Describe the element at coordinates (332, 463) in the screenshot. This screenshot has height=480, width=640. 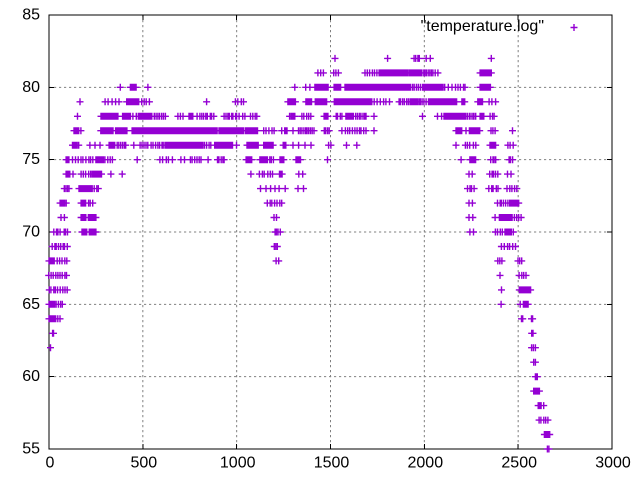
I see `svg-text: 1500` at that location.